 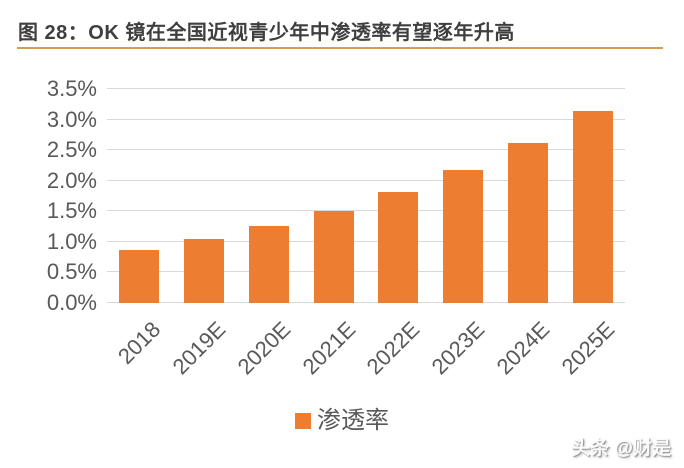 What do you see at coordinates (621, 448) in the screenshot?
I see `watermark: 头条 @财是` at bounding box center [621, 448].